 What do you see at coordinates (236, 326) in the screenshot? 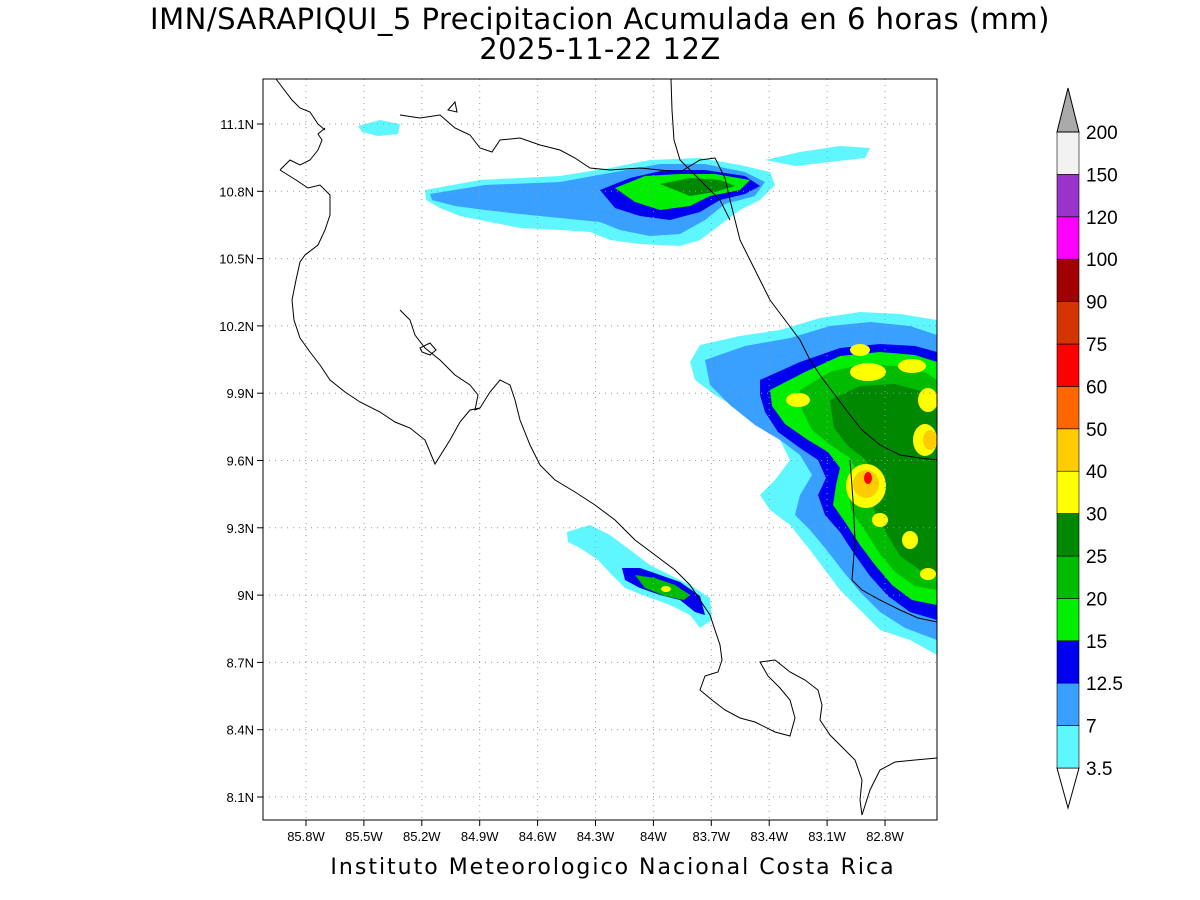
I see `y-tick-label: 10.2N` at bounding box center [236, 326].